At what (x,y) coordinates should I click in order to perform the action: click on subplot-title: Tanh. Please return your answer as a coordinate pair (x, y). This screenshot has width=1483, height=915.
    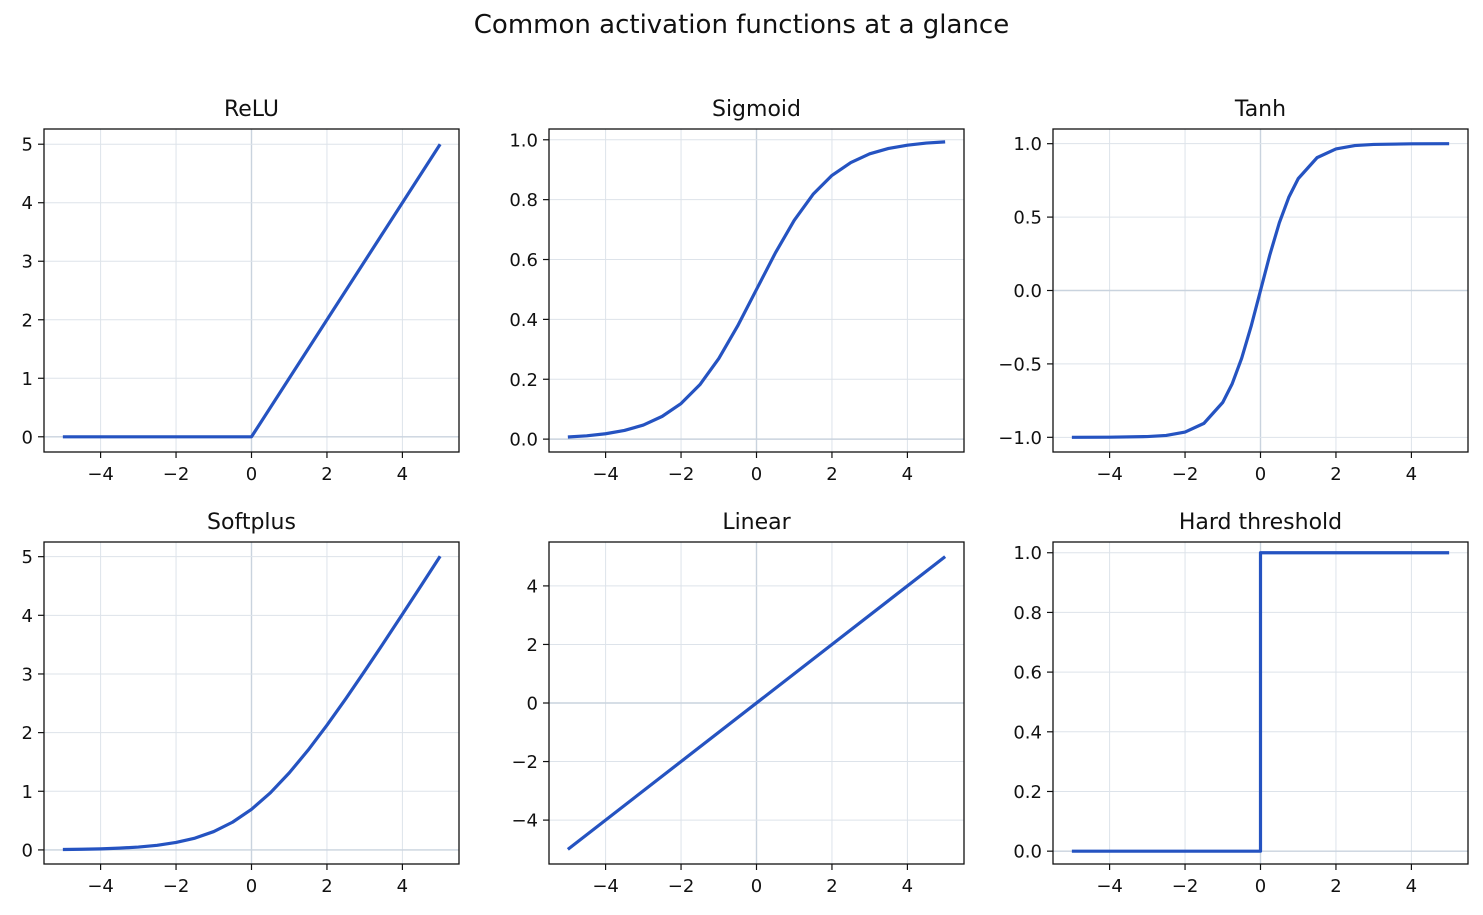
    Looking at the image, I should click on (1260, 109).